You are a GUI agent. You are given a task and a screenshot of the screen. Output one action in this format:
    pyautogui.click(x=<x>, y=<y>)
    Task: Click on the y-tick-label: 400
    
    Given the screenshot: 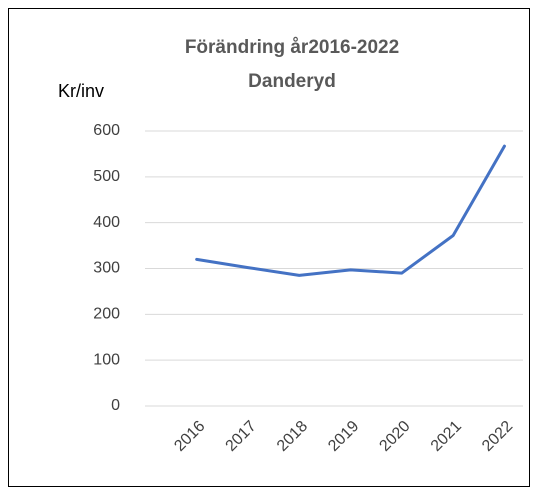 What is the action you would take?
    pyautogui.click(x=106, y=222)
    